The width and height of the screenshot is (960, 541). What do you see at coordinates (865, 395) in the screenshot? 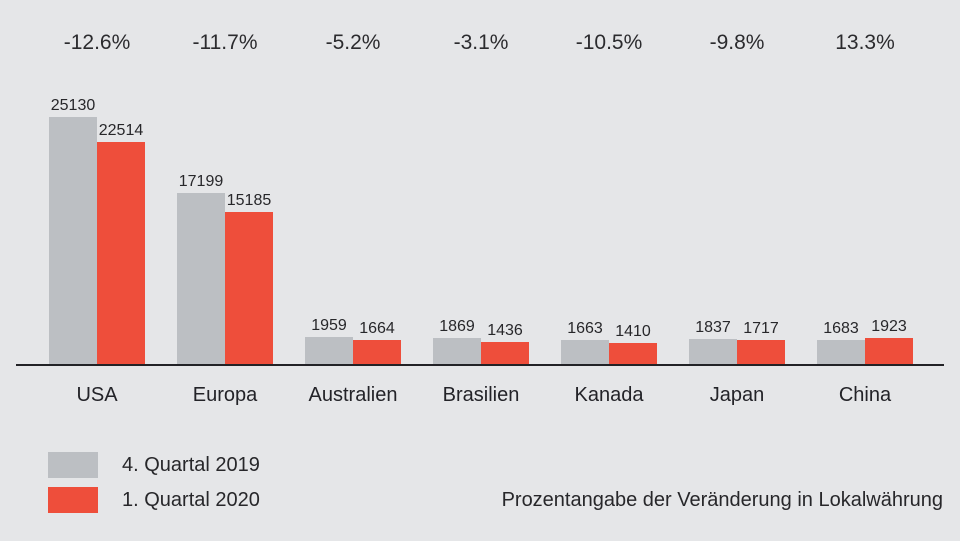
I see `category-label-china: China` at bounding box center [865, 395].